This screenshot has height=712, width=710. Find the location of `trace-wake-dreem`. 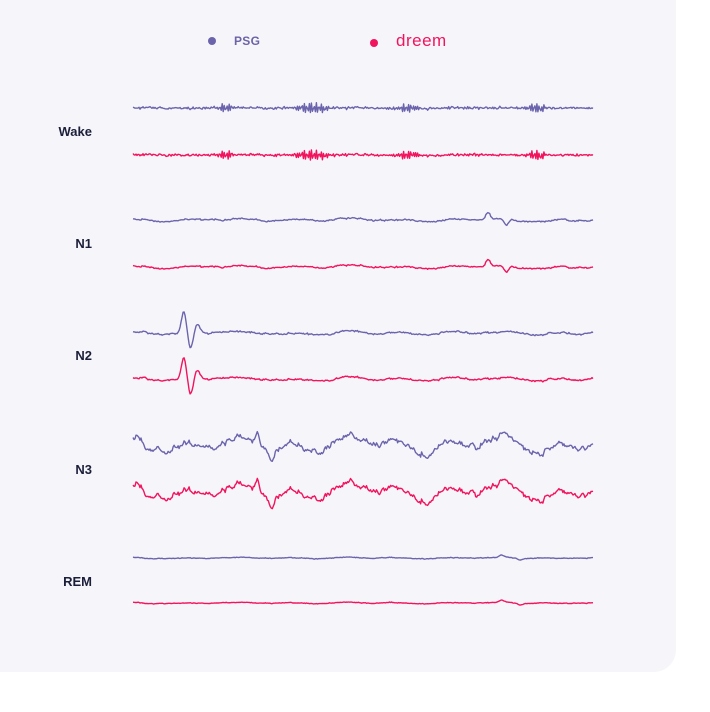

trace-wake-dreem is located at coordinates (363, 155).